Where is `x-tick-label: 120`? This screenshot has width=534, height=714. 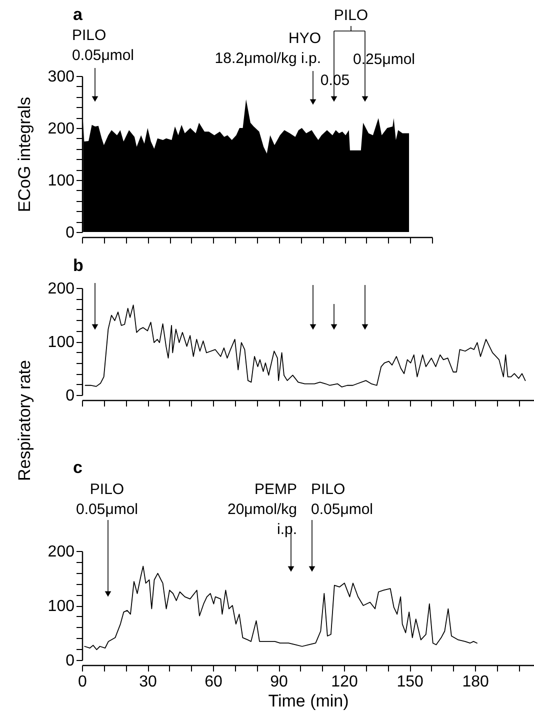
x-tick-label: 120 is located at coordinates (344, 682).